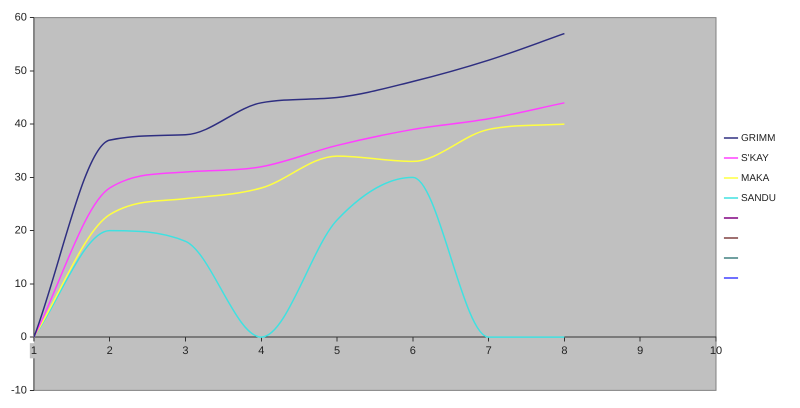 The width and height of the screenshot is (800, 408). Describe the element at coordinates (109, 350) in the screenshot. I see `x-tick-label: 2` at that location.